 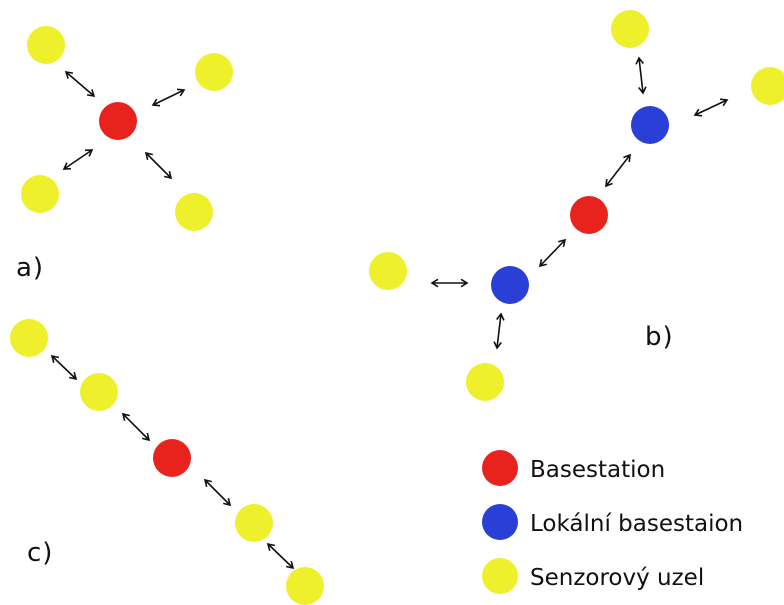 What do you see at coordinates (500, 468) in the screenshot?
I see `basestation-swatch` at bounding box center [500, 468].